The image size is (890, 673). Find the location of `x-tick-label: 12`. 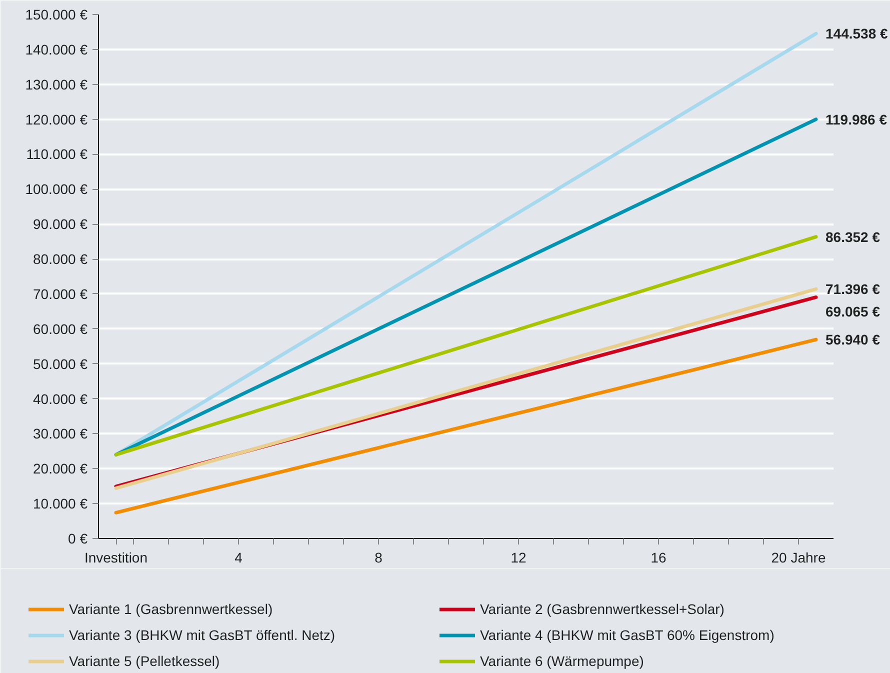

x-tick-label: 12 is located at coordinates (518, 558).